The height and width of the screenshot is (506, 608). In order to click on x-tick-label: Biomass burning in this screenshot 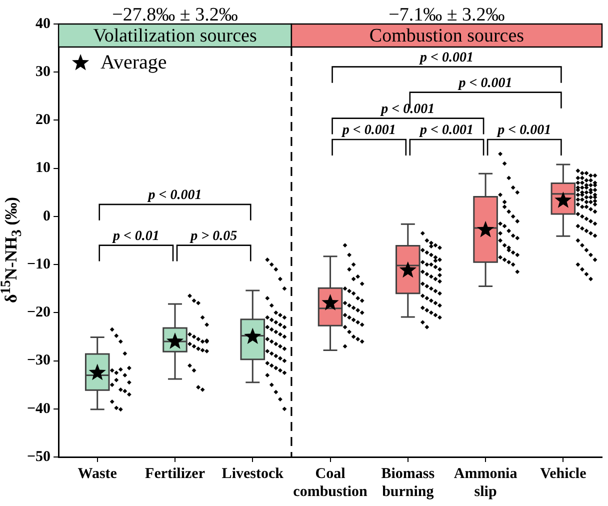, I will do `click(408, 483)`.